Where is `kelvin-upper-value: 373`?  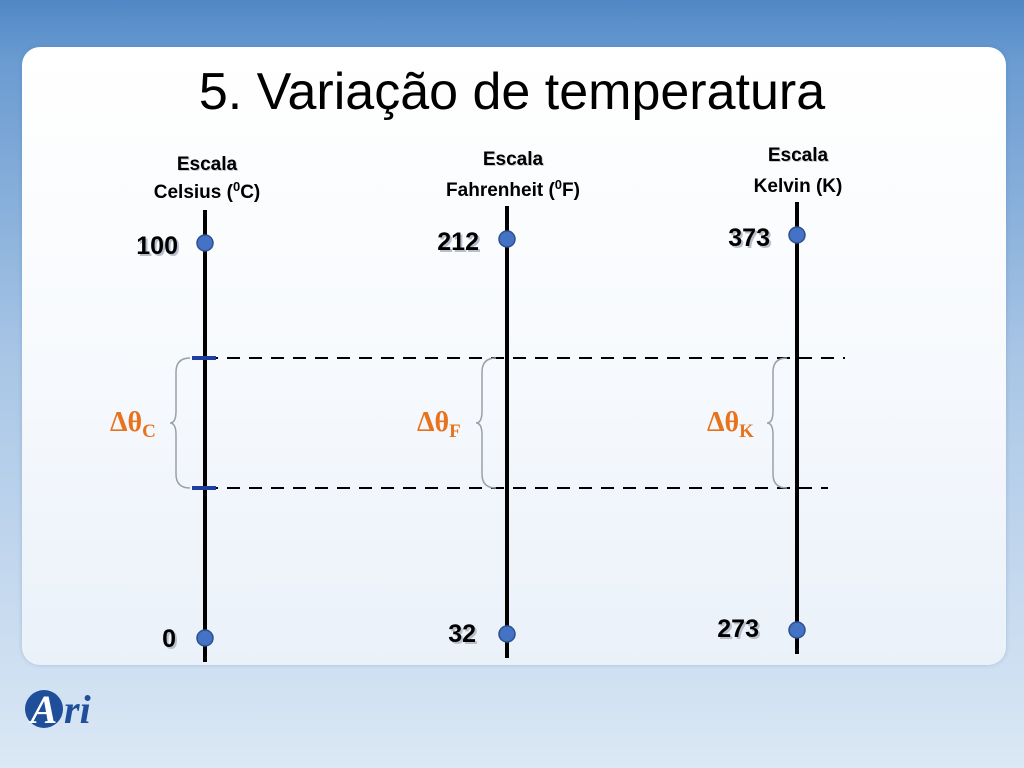
kelvin-upper-value: 373 is located at coordinates (749, 238).